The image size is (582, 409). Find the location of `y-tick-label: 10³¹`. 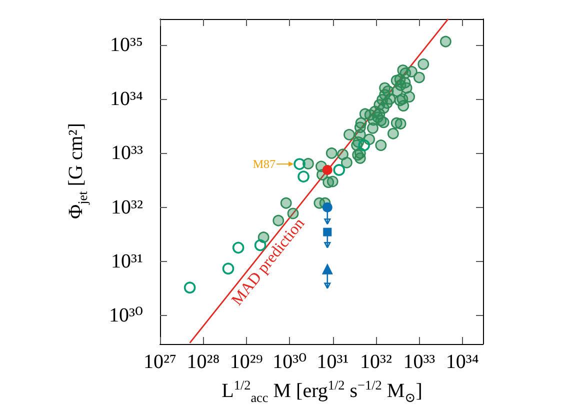

y-tick-label: 10³¹ is located at coordinates (127, 261).